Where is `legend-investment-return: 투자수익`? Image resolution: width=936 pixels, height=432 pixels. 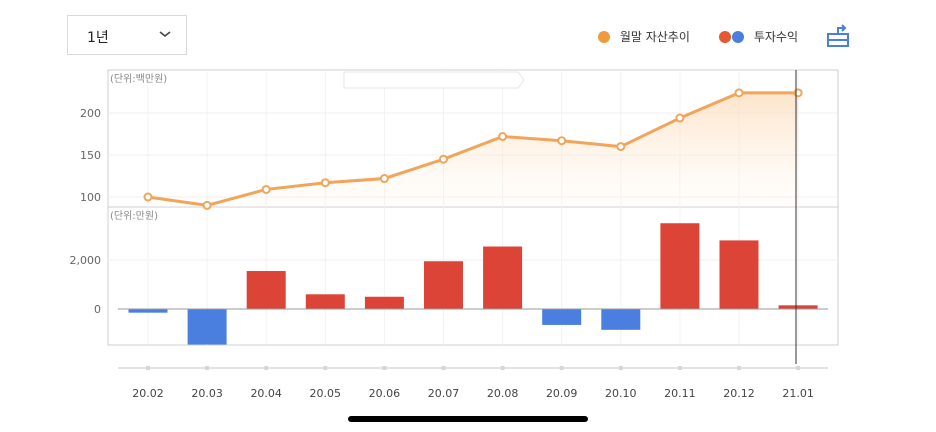
legend-investment-return: 투자수익 is located at coordinates (758, 36).